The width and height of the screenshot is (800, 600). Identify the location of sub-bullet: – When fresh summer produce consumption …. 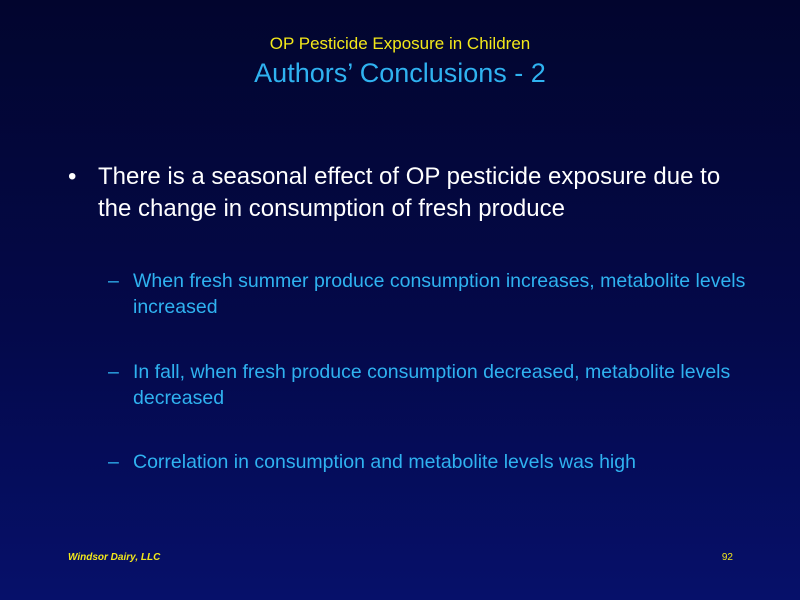
(428, 294).